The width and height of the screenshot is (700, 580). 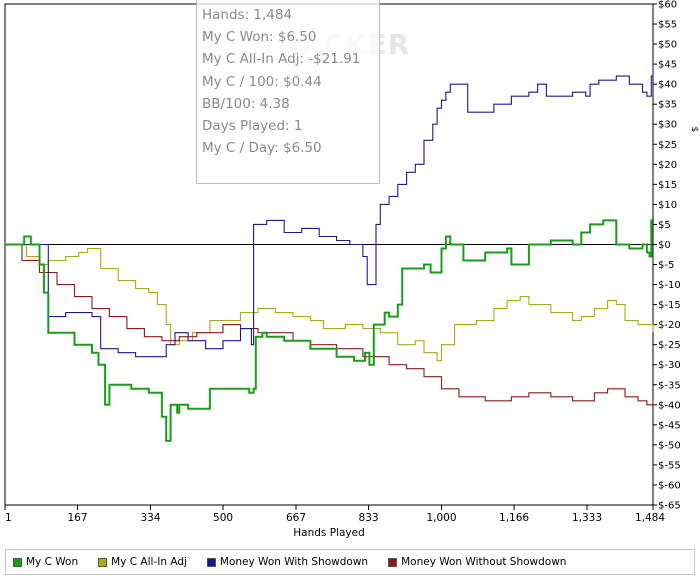 What do you see at coordinates (667, 205) in the screenshot?
I see `y-tick-label: $10` at bounding box center [667, 205].